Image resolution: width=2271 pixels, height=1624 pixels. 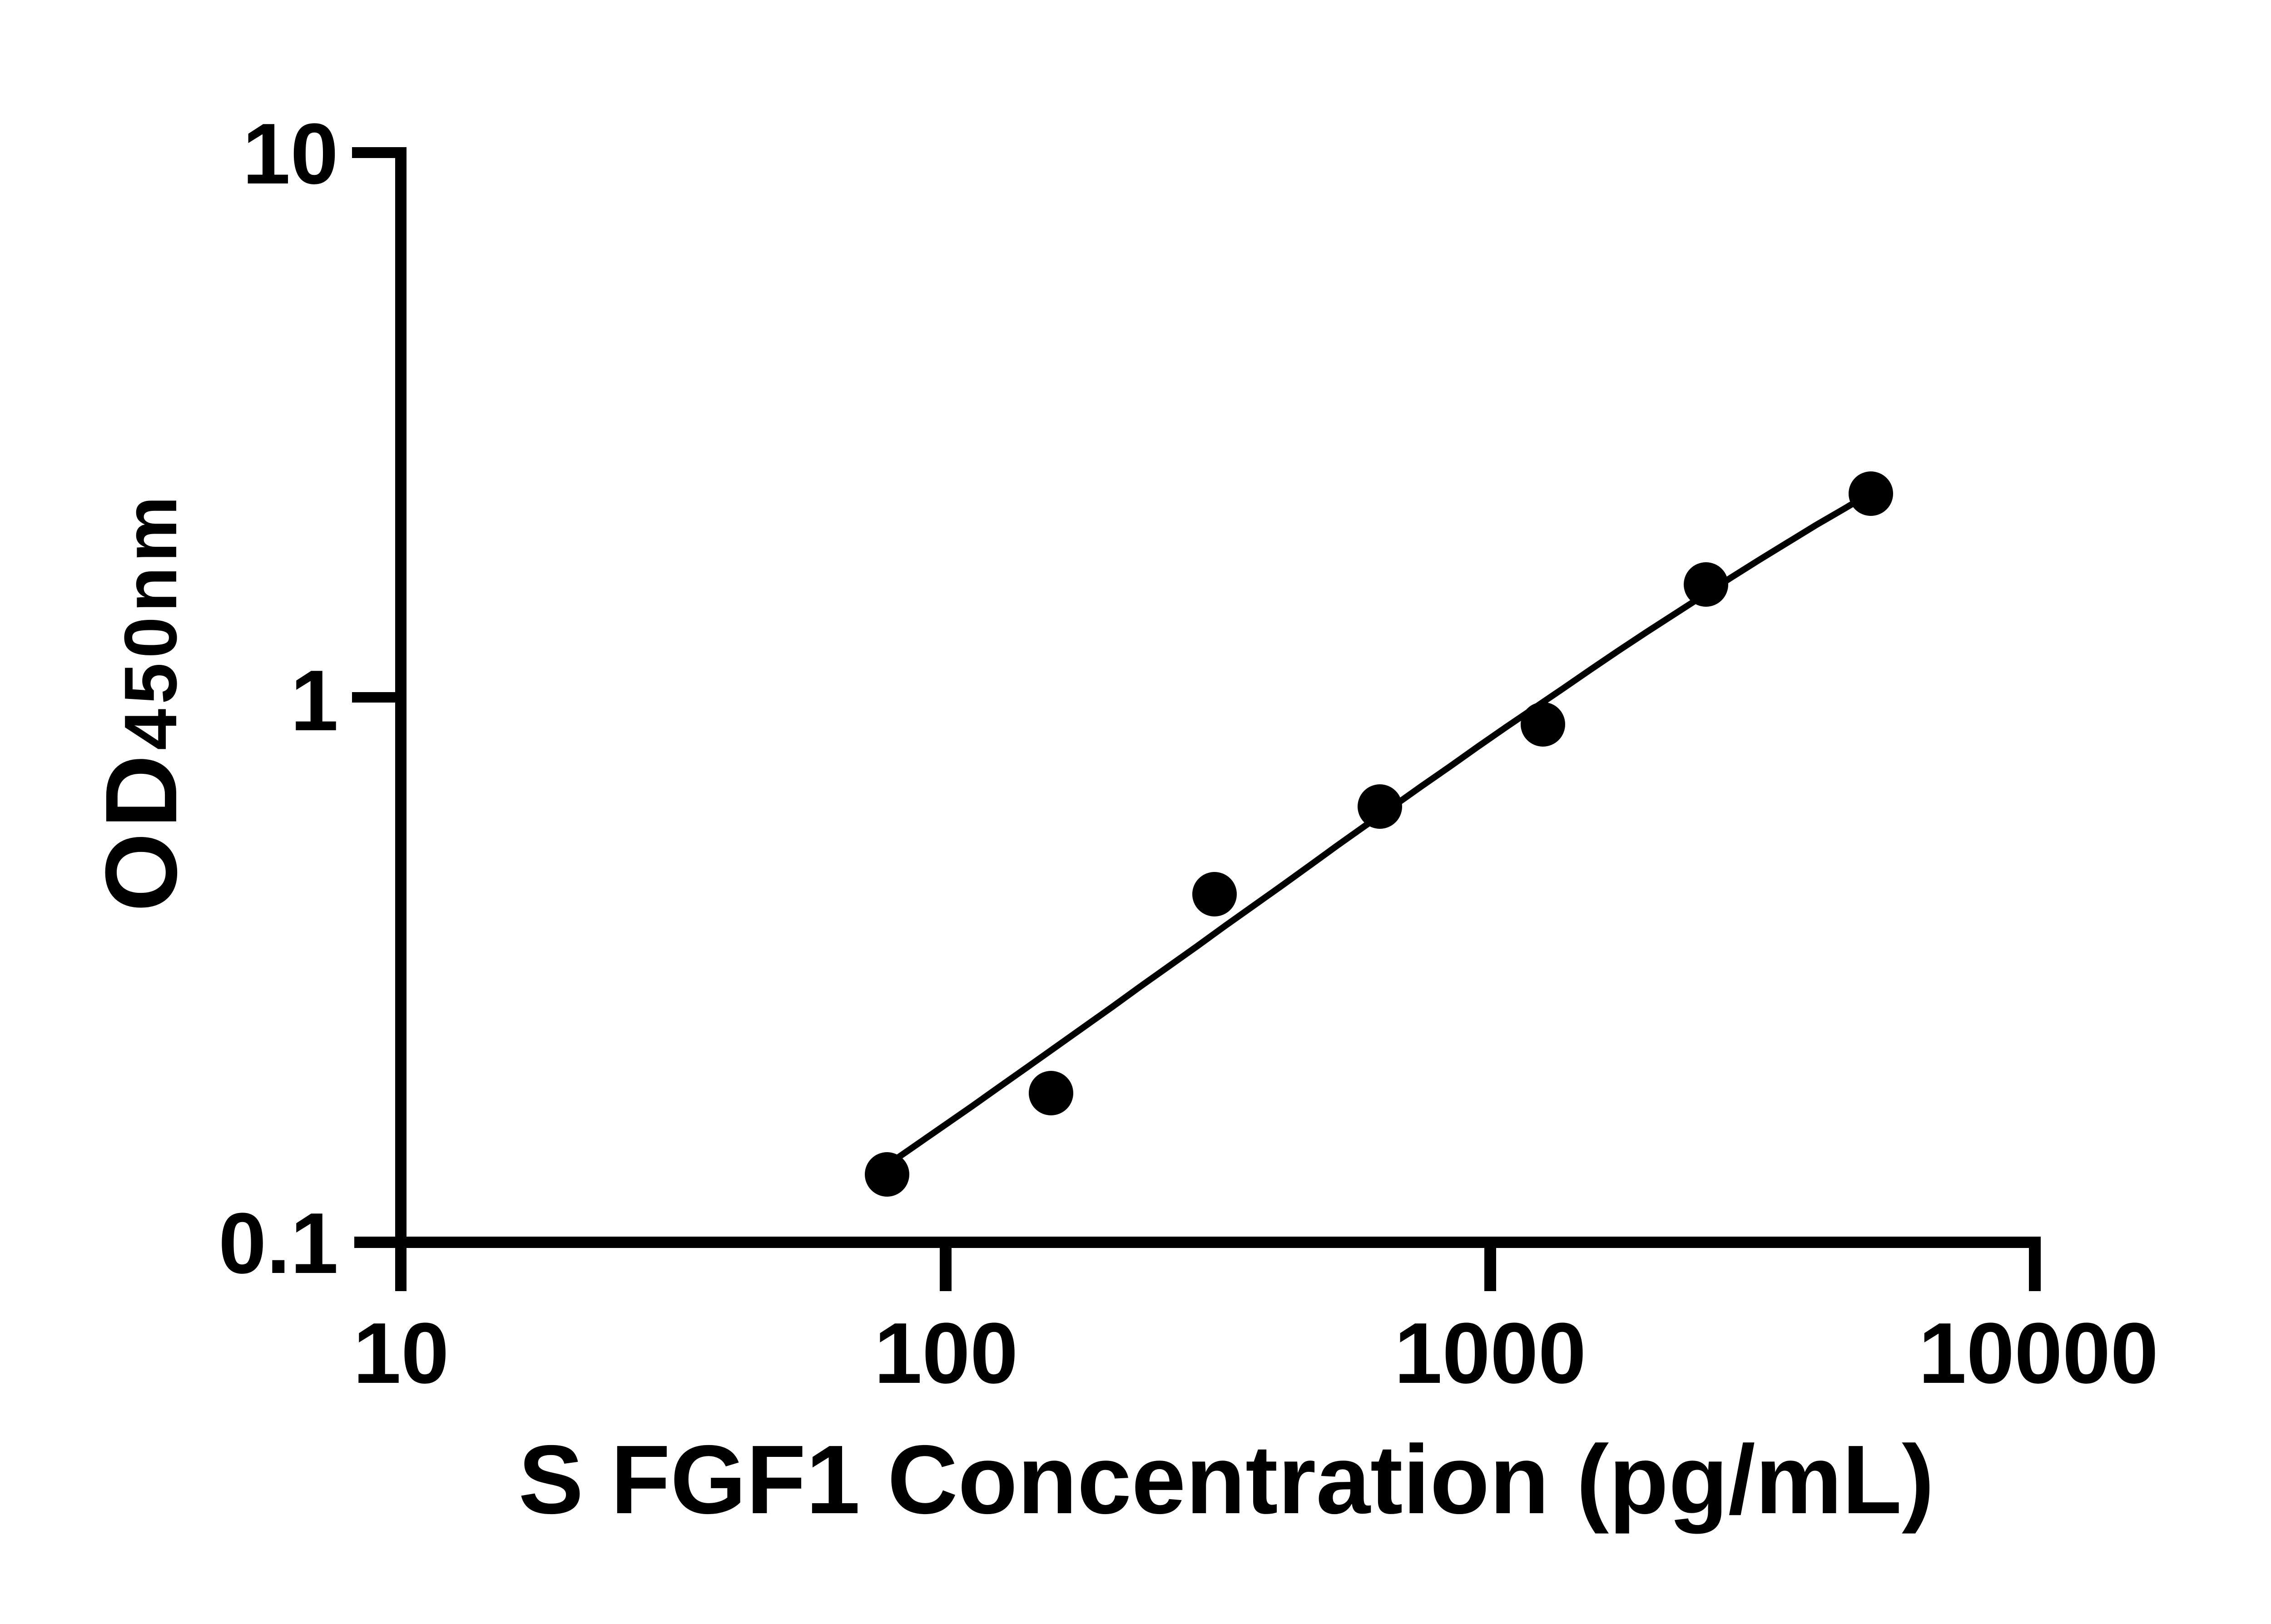 I want to click on svg-text: S FGF1 Concentration (pg/mL), so click(x=1226, y=1479).